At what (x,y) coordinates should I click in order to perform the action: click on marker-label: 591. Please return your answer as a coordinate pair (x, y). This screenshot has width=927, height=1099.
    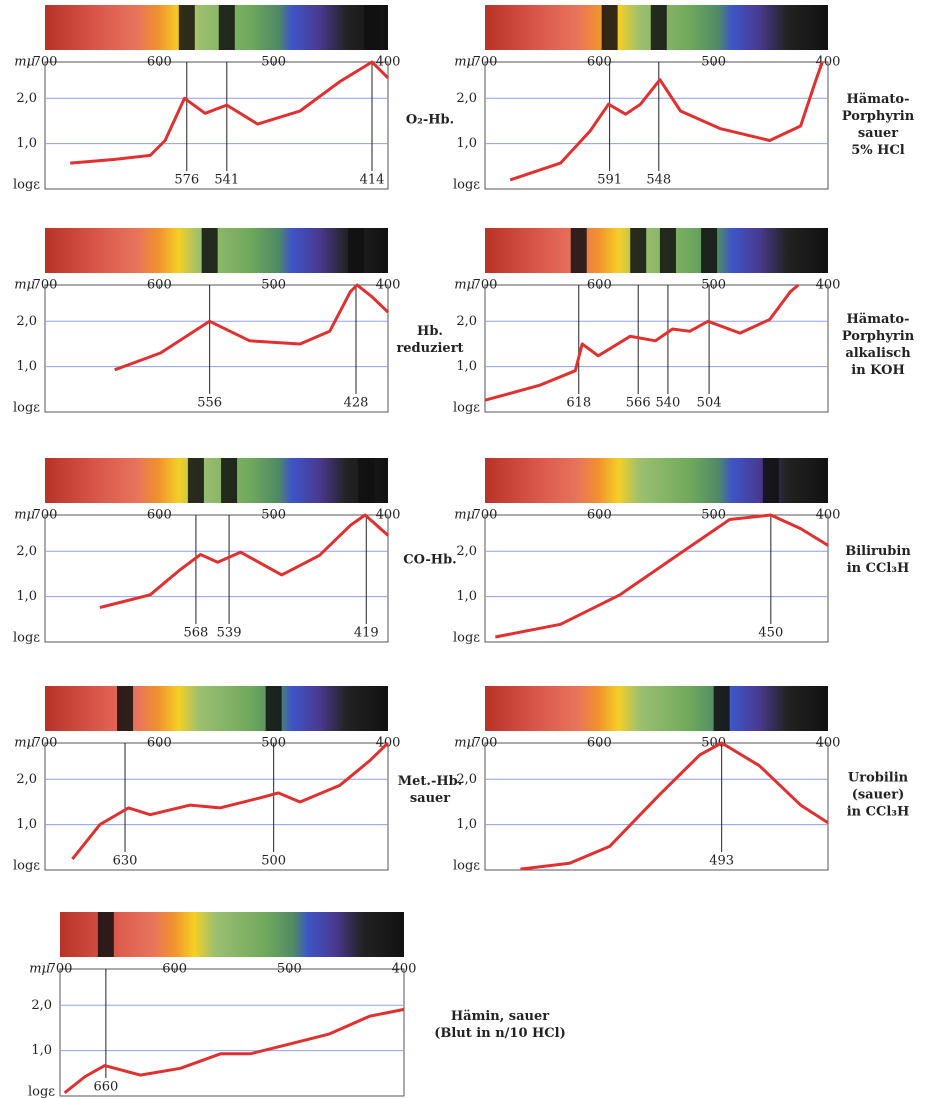
    Looking at the image, I should click on (609, 180).